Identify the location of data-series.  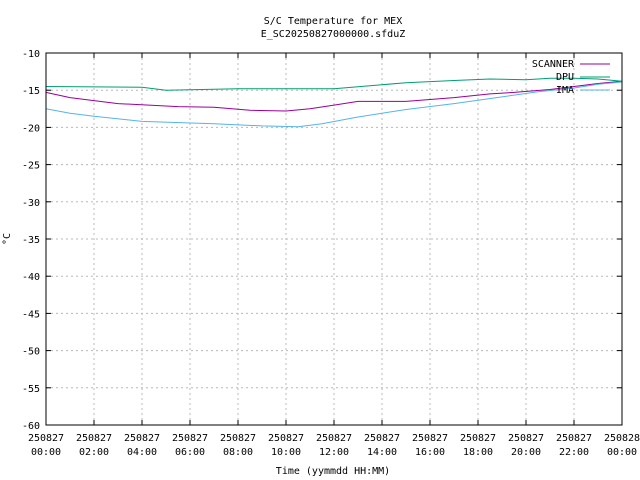
(334, 102).